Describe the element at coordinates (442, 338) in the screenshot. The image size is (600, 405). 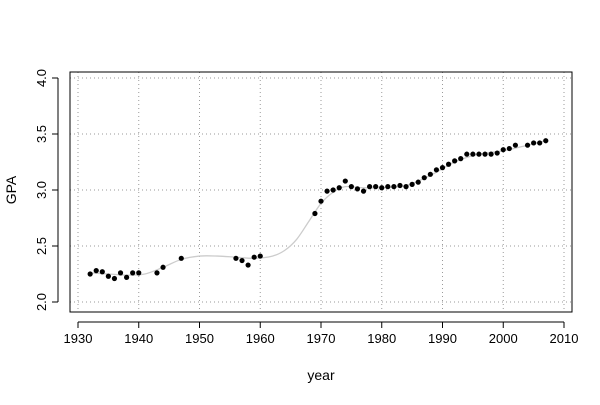
I see `x-tick-label: 1990` at that location.